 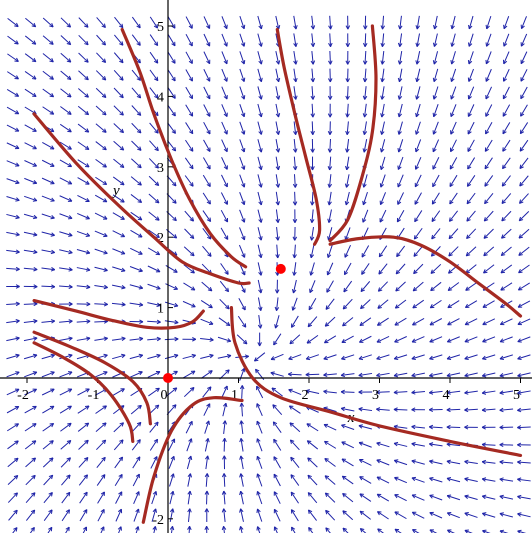 What do you see at coordinates (305, 395) in the screenshot?
I see `x-tick-label: 2` at bounding box center [305, 395].